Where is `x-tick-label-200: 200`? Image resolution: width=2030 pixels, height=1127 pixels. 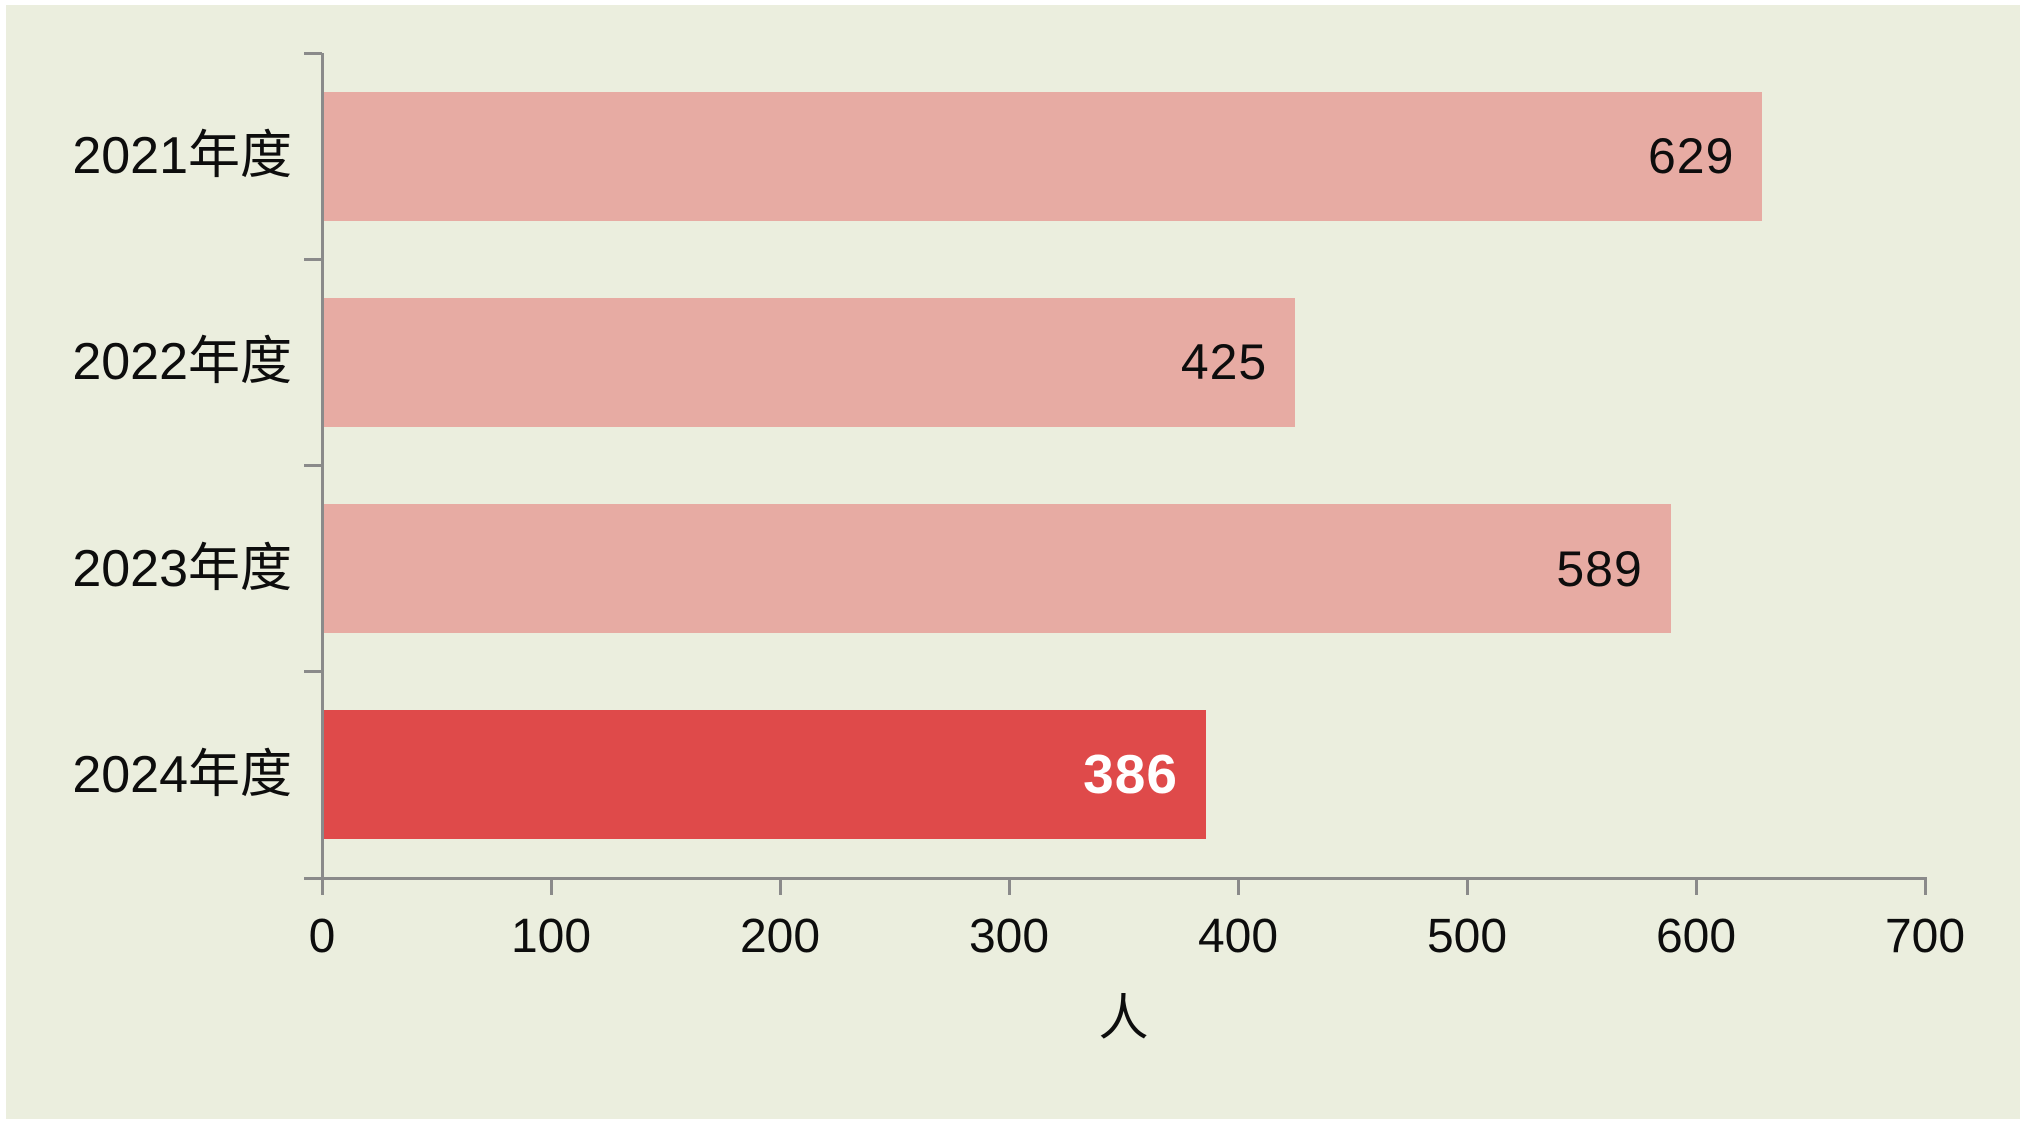
x-tick-label-200: 200 is located at coordinates (780, 936).